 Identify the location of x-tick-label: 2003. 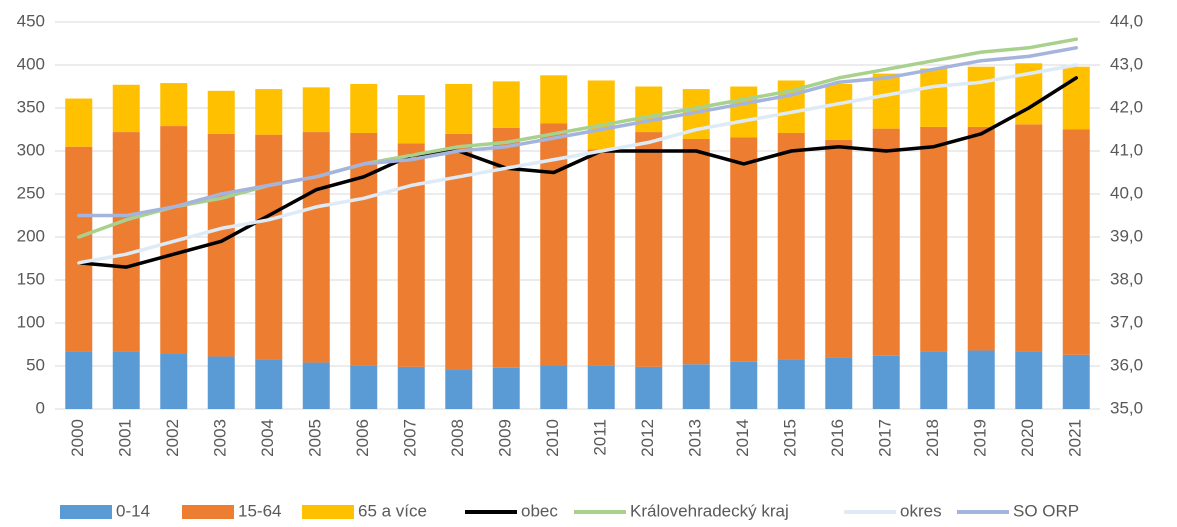
(220, 438).